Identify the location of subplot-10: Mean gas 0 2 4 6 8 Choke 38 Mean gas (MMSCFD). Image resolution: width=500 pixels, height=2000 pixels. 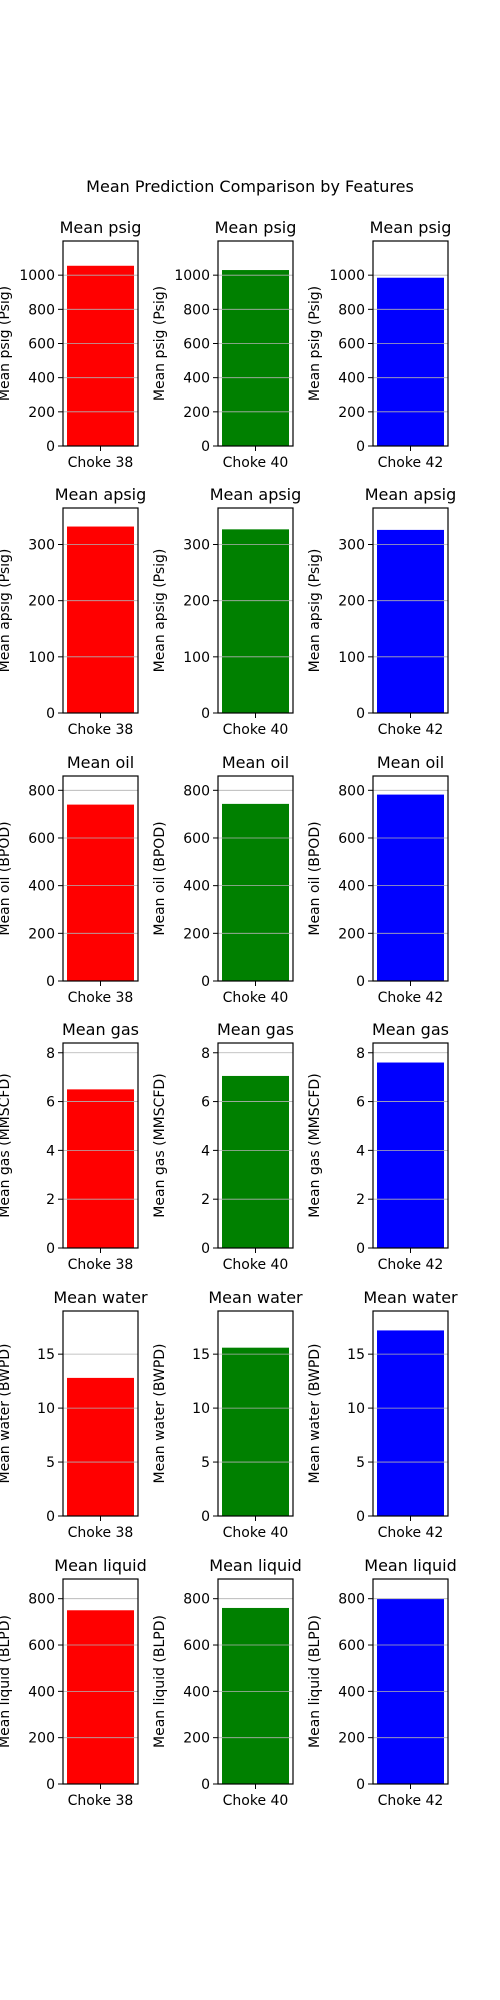
(69, 1146).